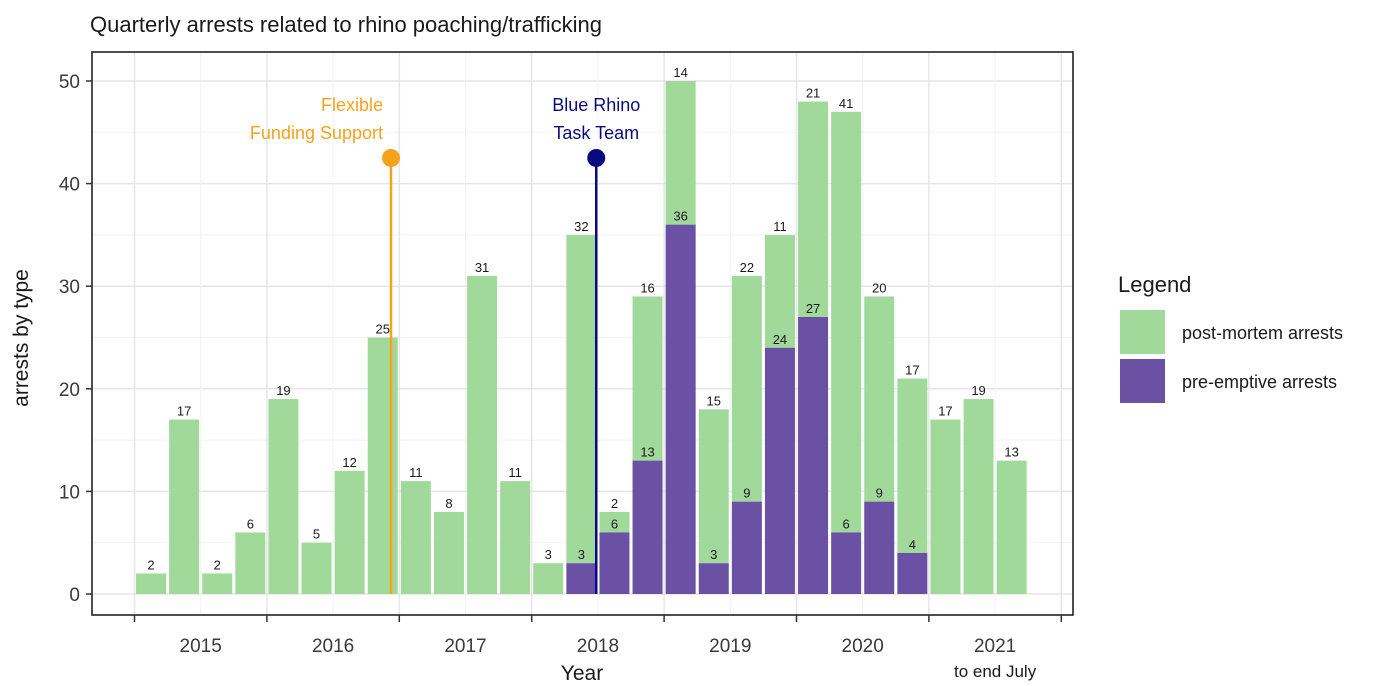  I want to click on x-tick-label: 2019, so click(730, 646).